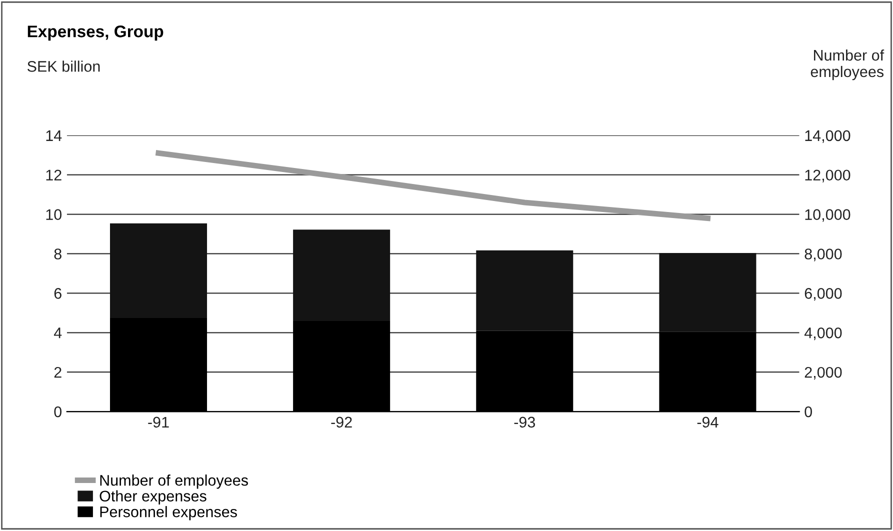  Describe the element at coordinates (58, 254) in the screenshot. I see `y-tick-label: 8` at that location.